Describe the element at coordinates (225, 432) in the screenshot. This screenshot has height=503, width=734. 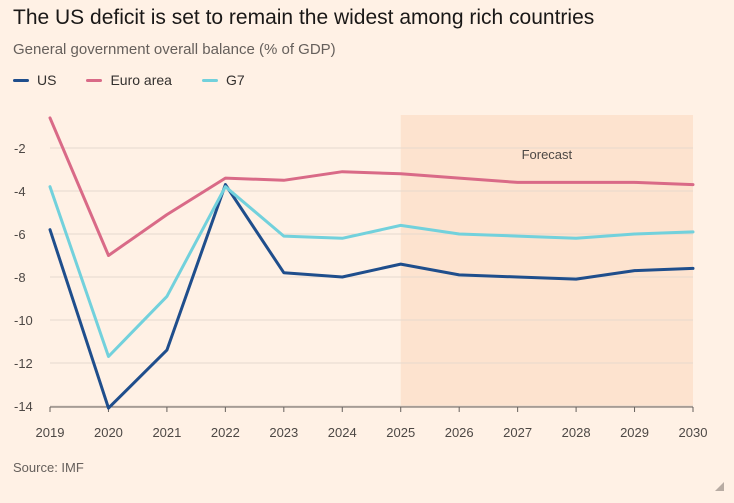
I see `x-tick-label: 2022` at that location.